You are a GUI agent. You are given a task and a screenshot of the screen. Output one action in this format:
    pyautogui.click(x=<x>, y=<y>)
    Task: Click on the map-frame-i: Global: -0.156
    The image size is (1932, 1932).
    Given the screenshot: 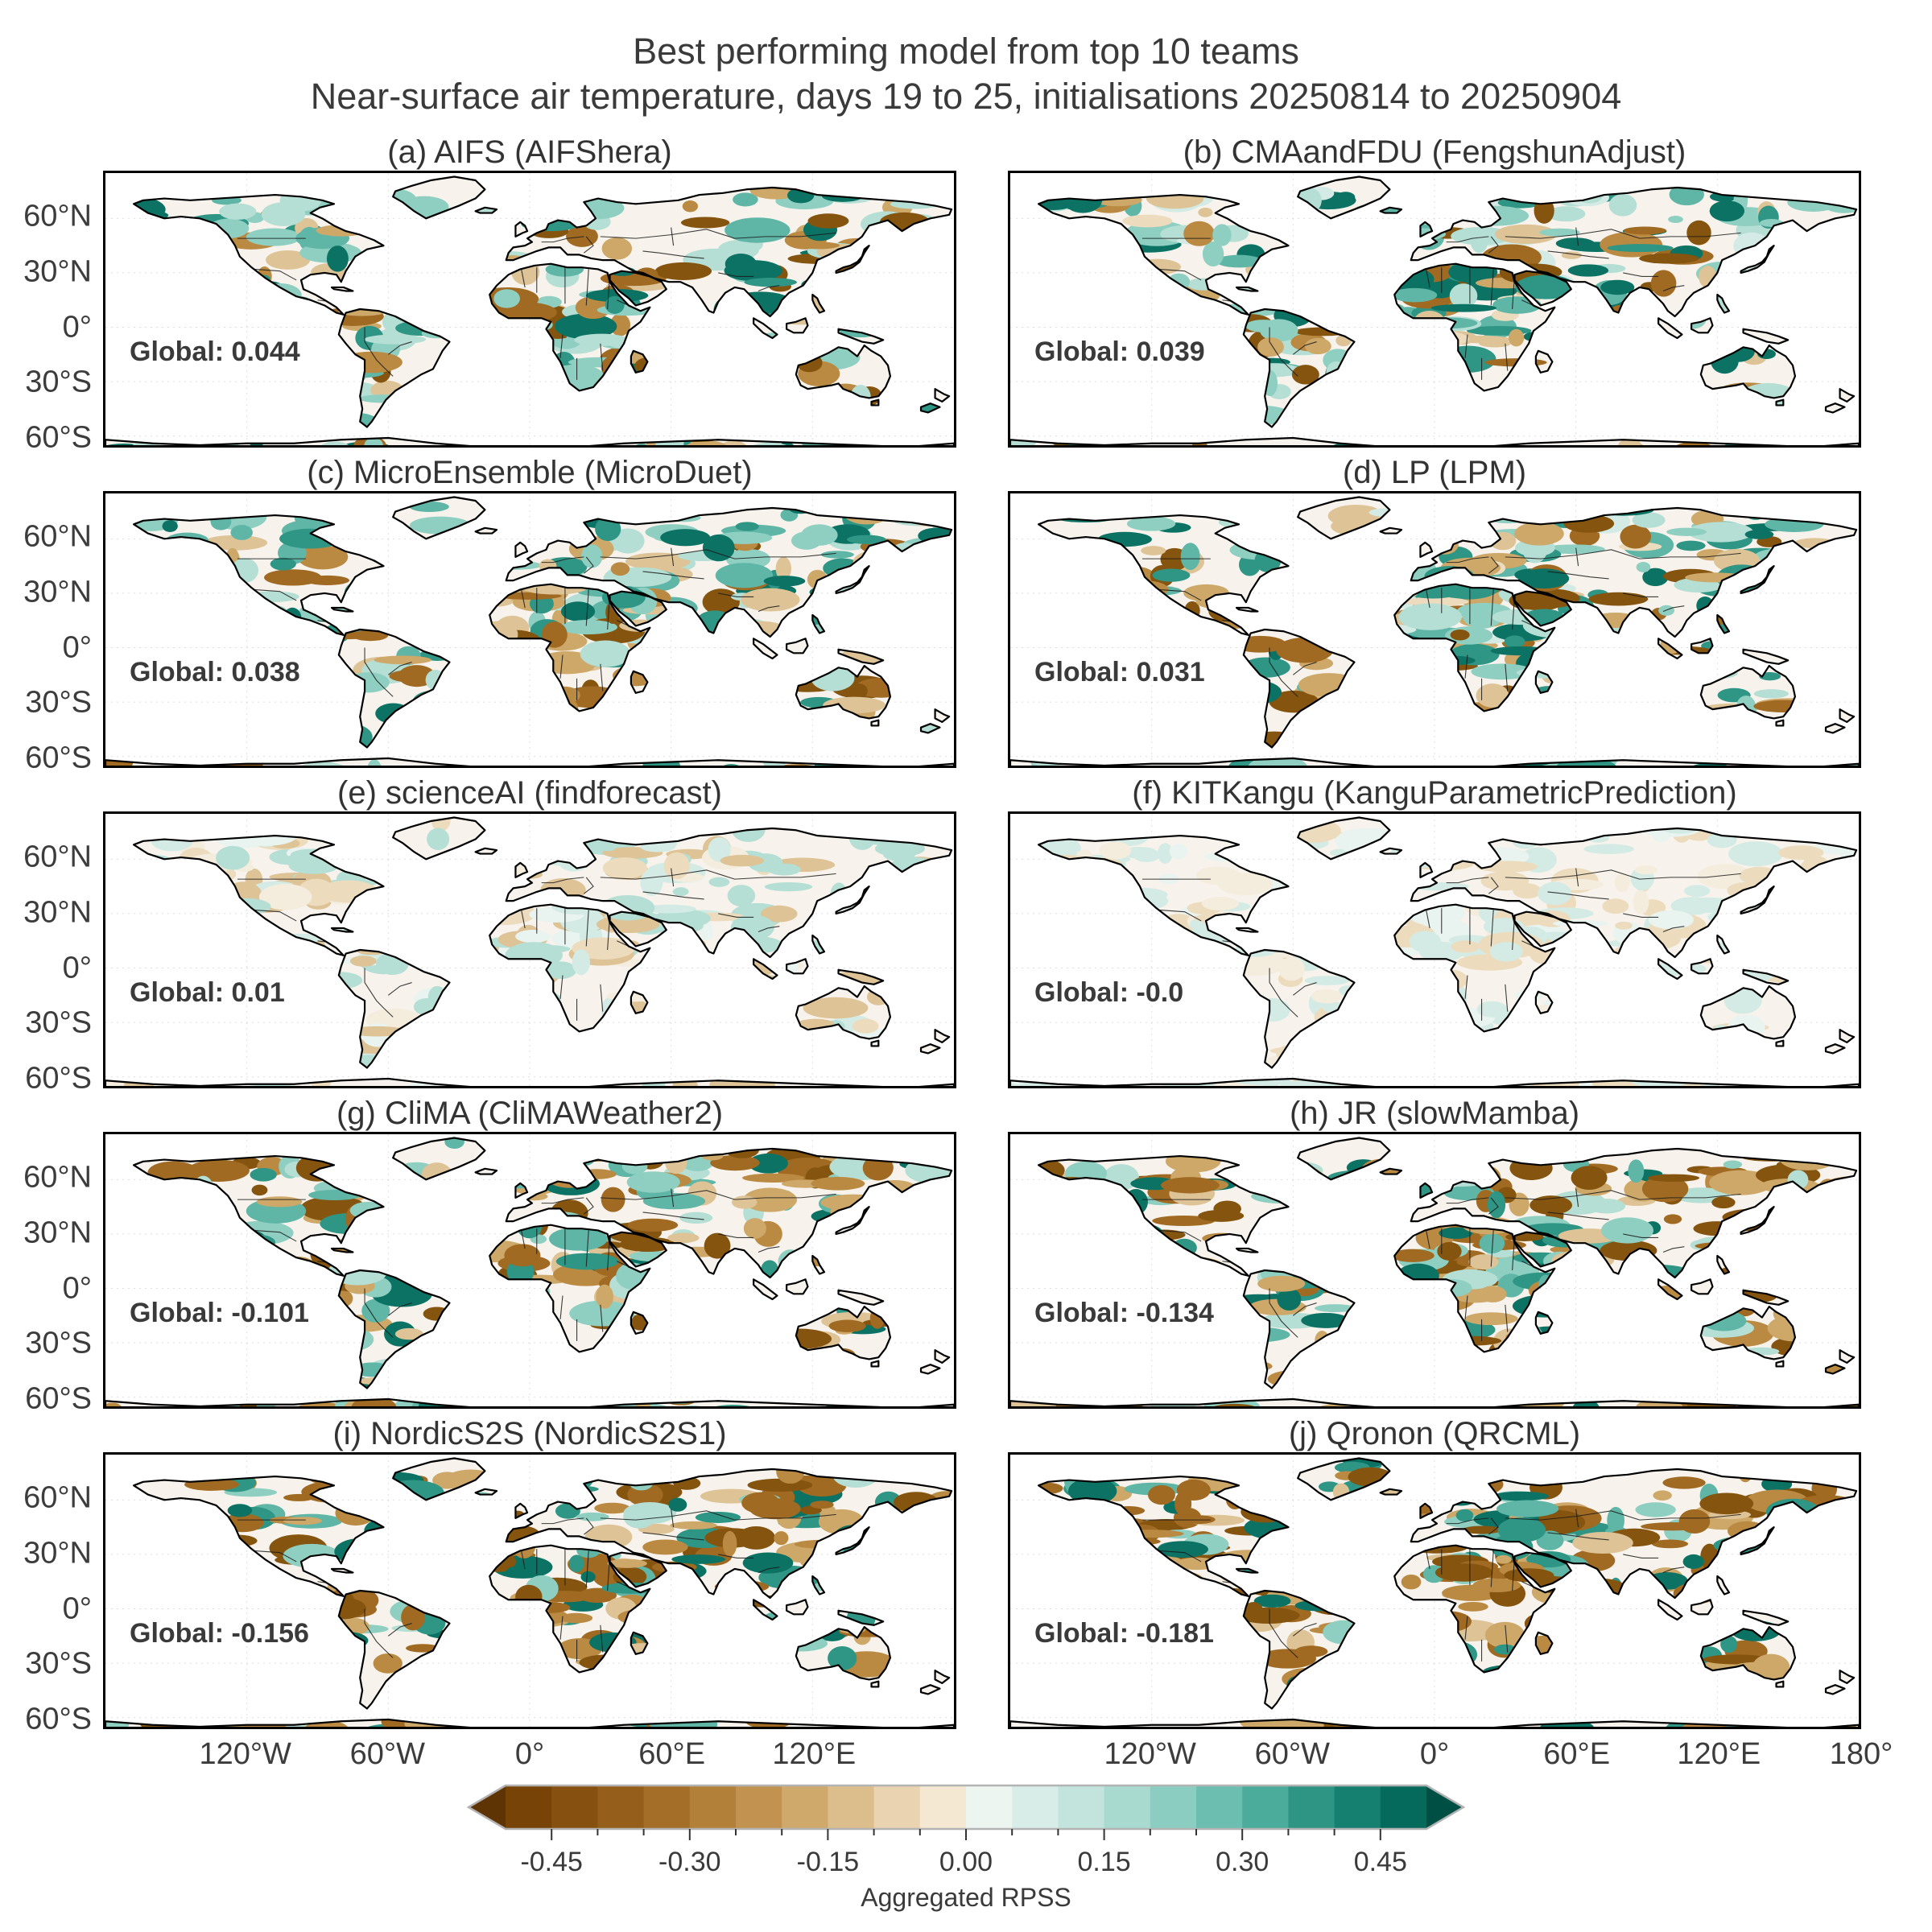 What is the action you would take?
    pyautogui.click(x=529, y=1590)
    